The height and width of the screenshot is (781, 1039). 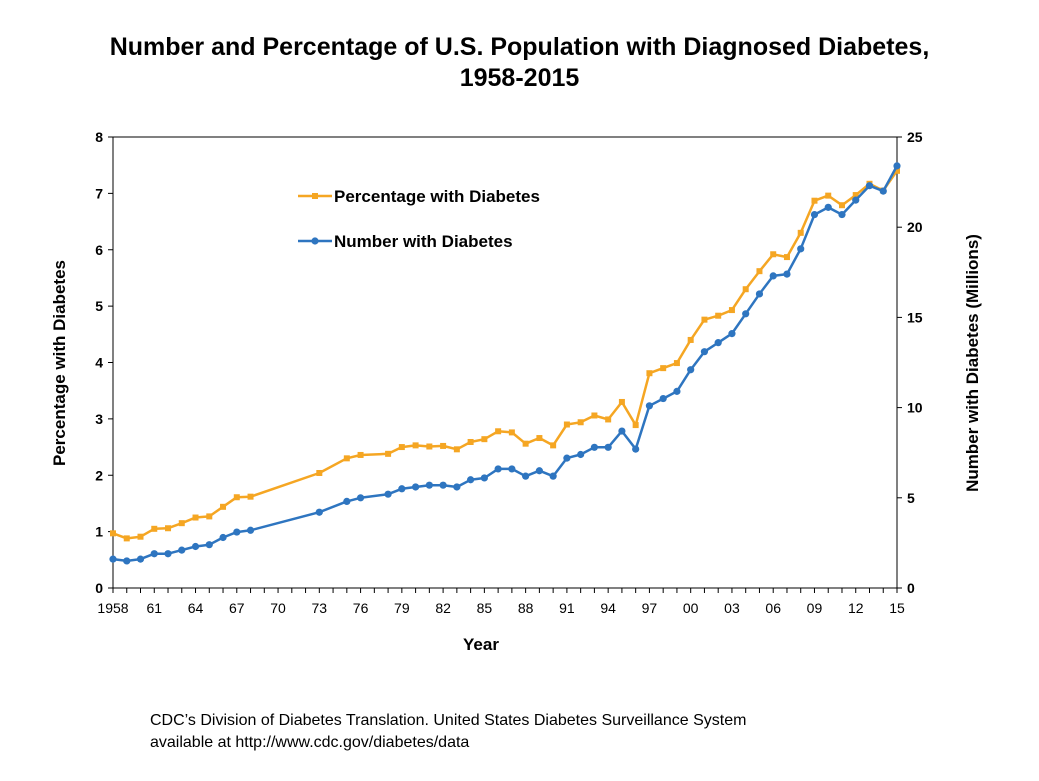 I want to click on y-tick-label-left: 6, so click(x=99, y=250).